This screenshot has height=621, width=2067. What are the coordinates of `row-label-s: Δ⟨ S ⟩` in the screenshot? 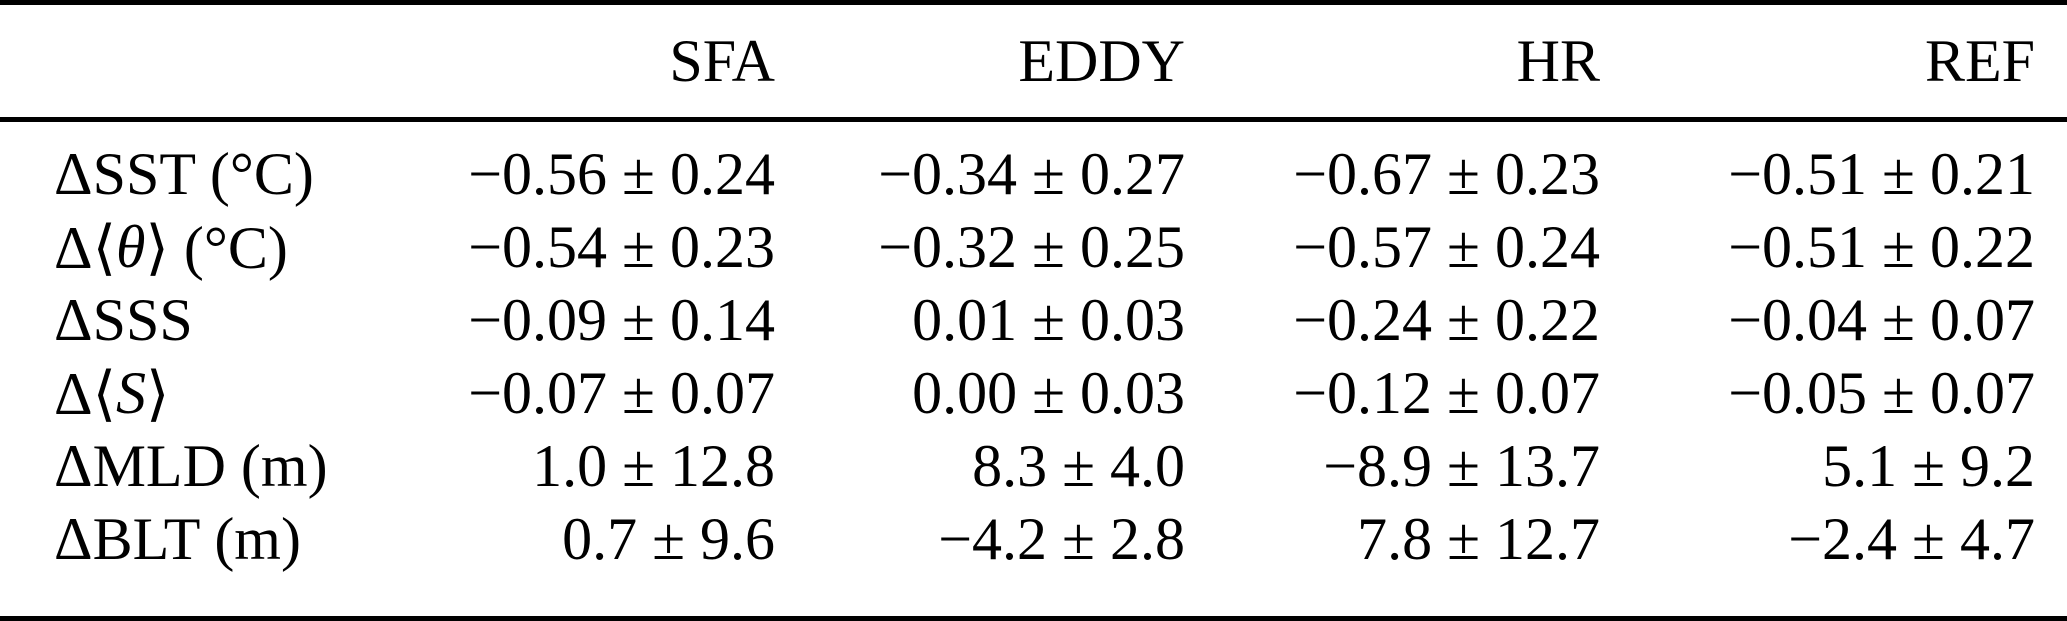 It's located at (224, 393).